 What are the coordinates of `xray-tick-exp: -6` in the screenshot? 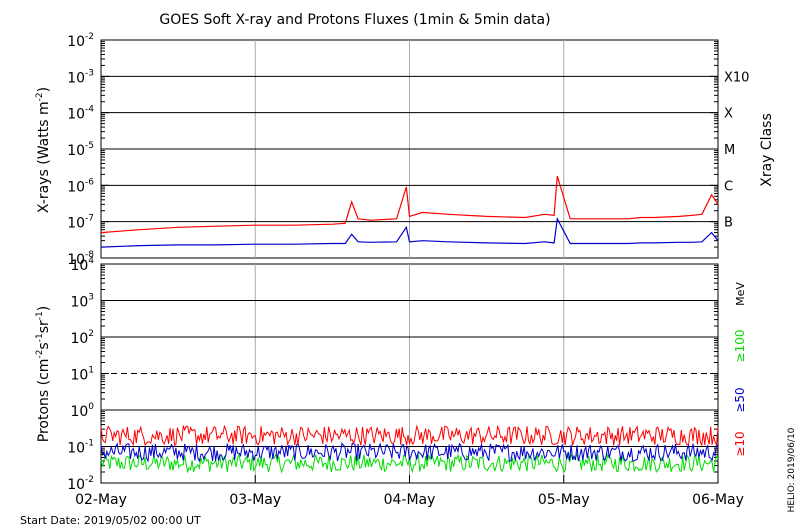 It's located at (89, 182).